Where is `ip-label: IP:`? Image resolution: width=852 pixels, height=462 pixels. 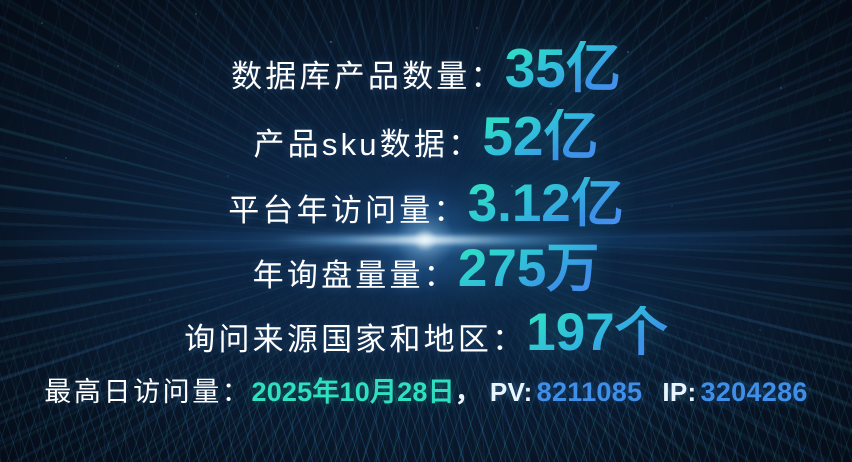 ip-label: IP: is located at coordinates (679, 392).